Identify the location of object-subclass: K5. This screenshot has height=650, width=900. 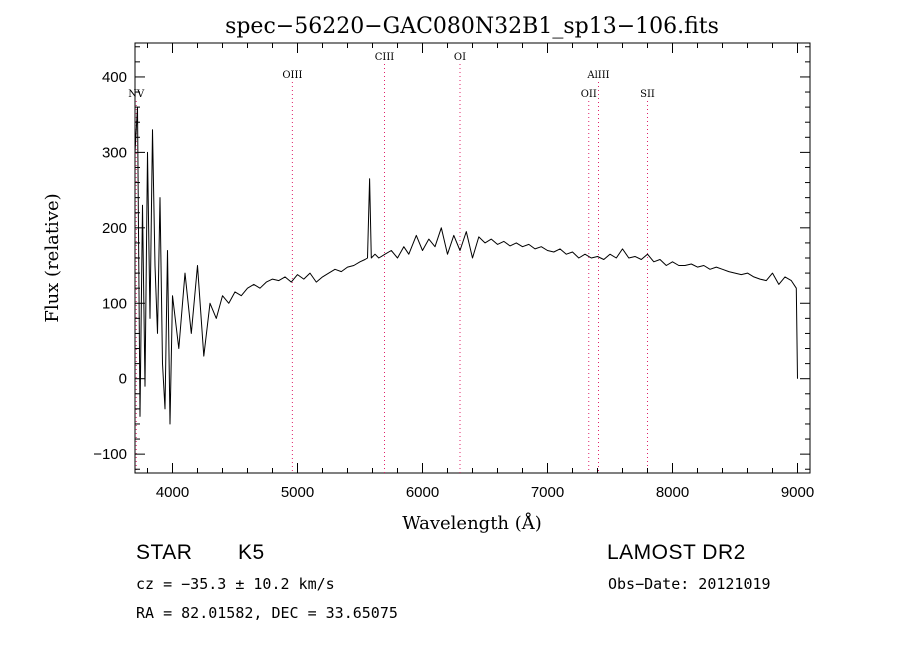
(251, 552).